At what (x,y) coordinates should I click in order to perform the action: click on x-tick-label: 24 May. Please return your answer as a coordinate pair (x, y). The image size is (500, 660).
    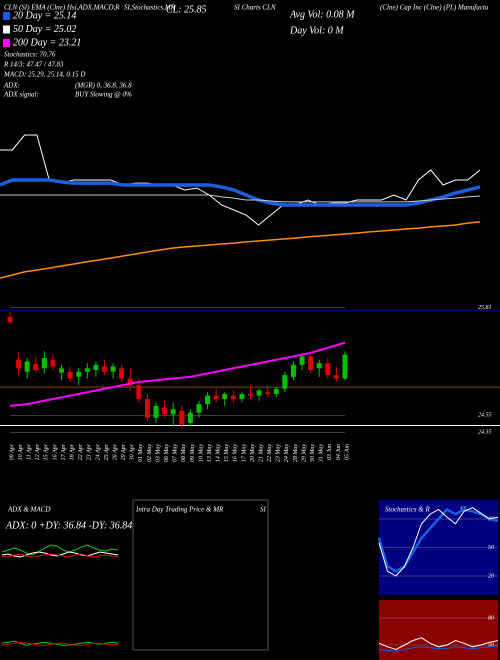
    Looking at the image, I should click on (286, 453).